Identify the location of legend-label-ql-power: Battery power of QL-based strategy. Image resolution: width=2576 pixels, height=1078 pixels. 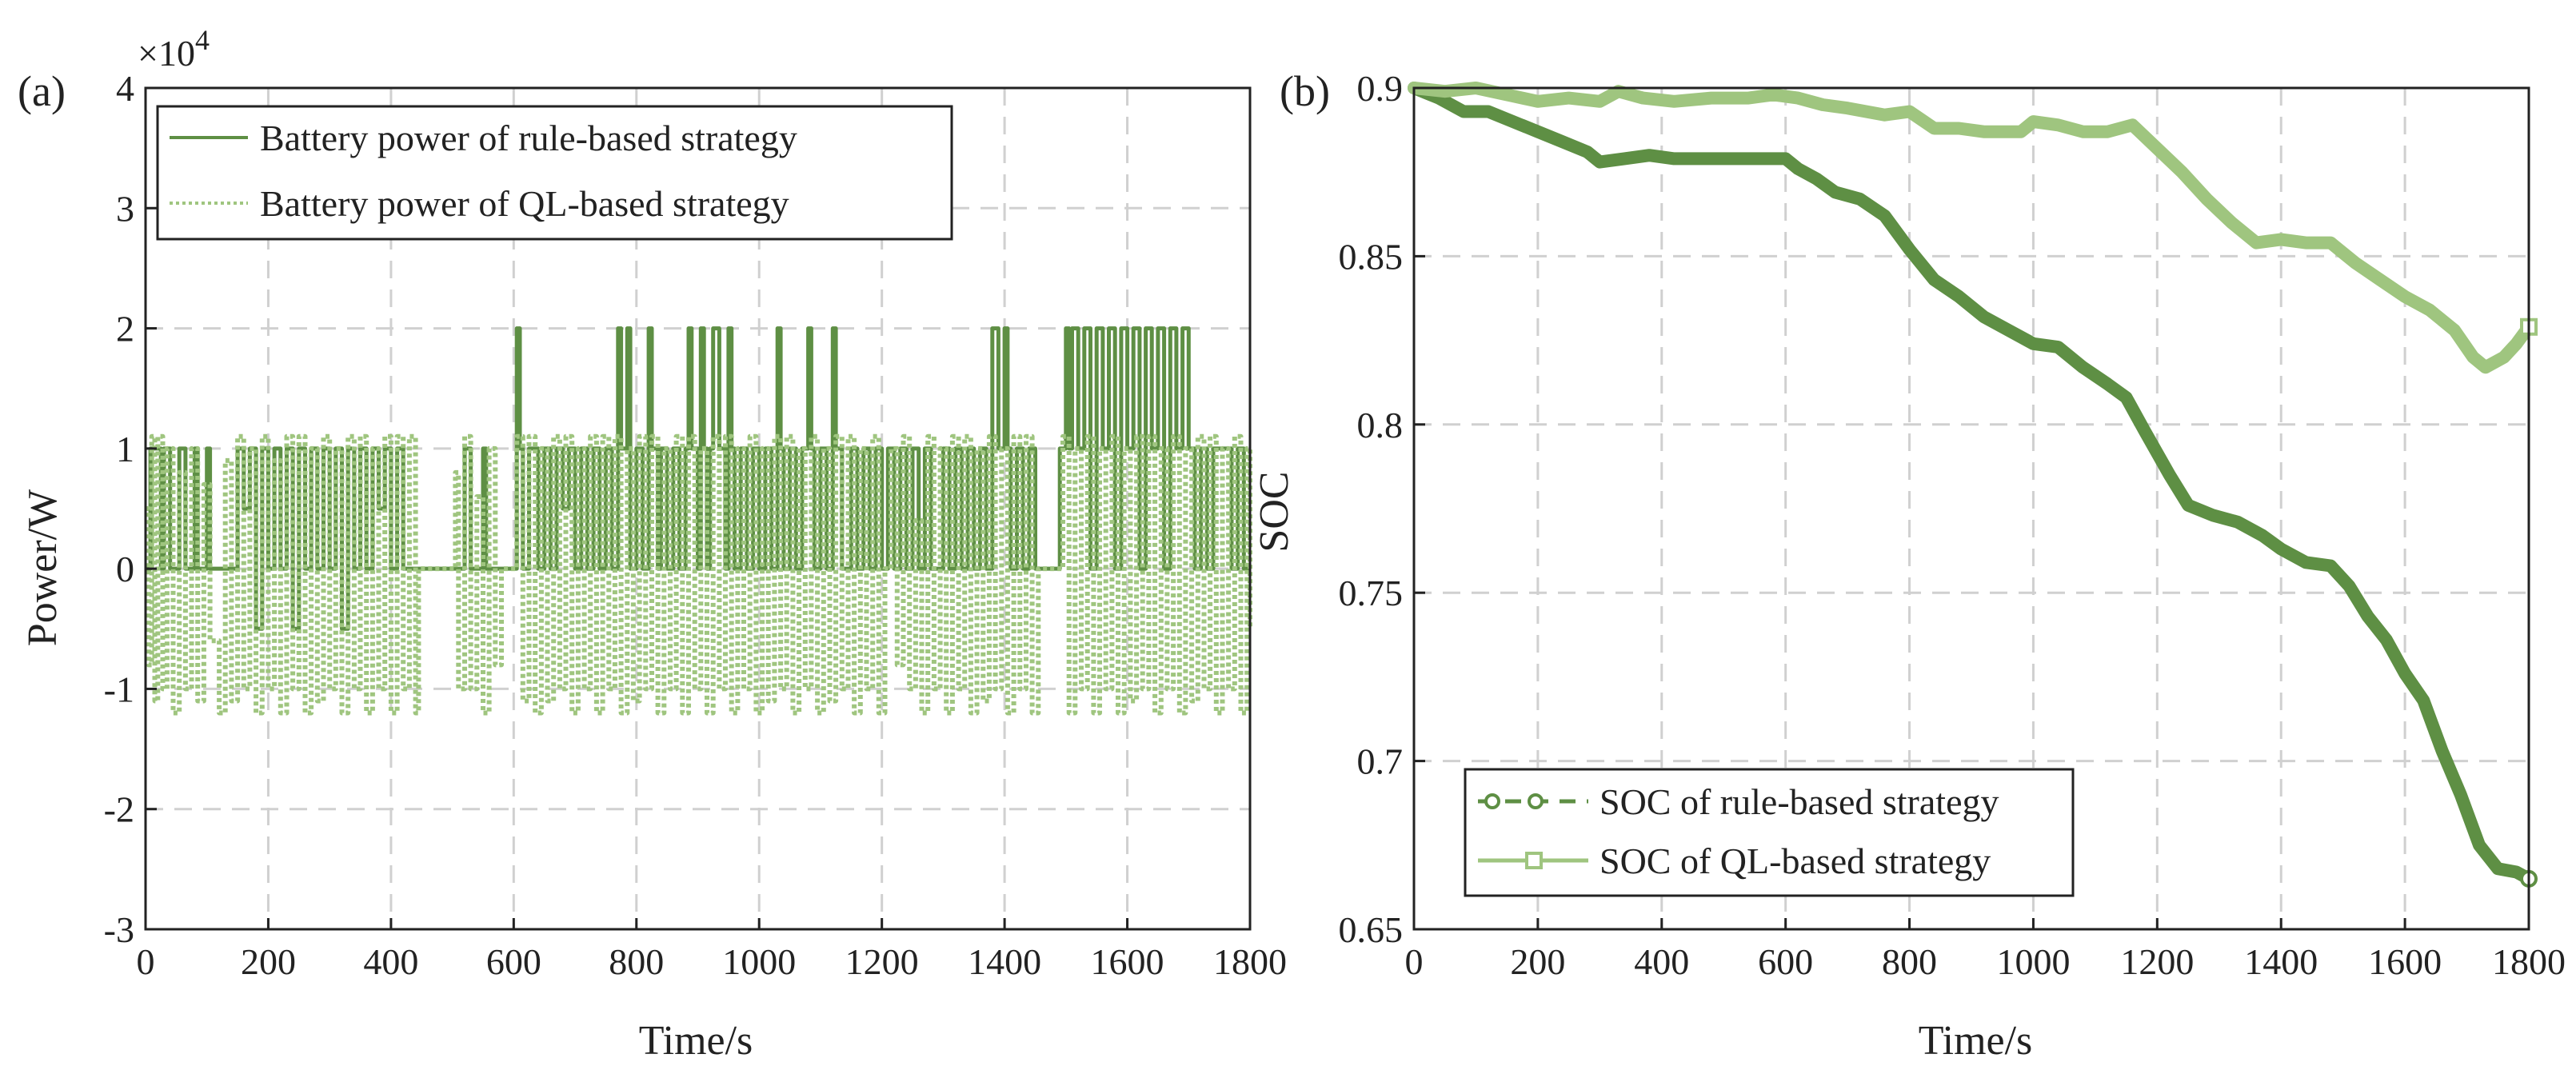
(524, 203).